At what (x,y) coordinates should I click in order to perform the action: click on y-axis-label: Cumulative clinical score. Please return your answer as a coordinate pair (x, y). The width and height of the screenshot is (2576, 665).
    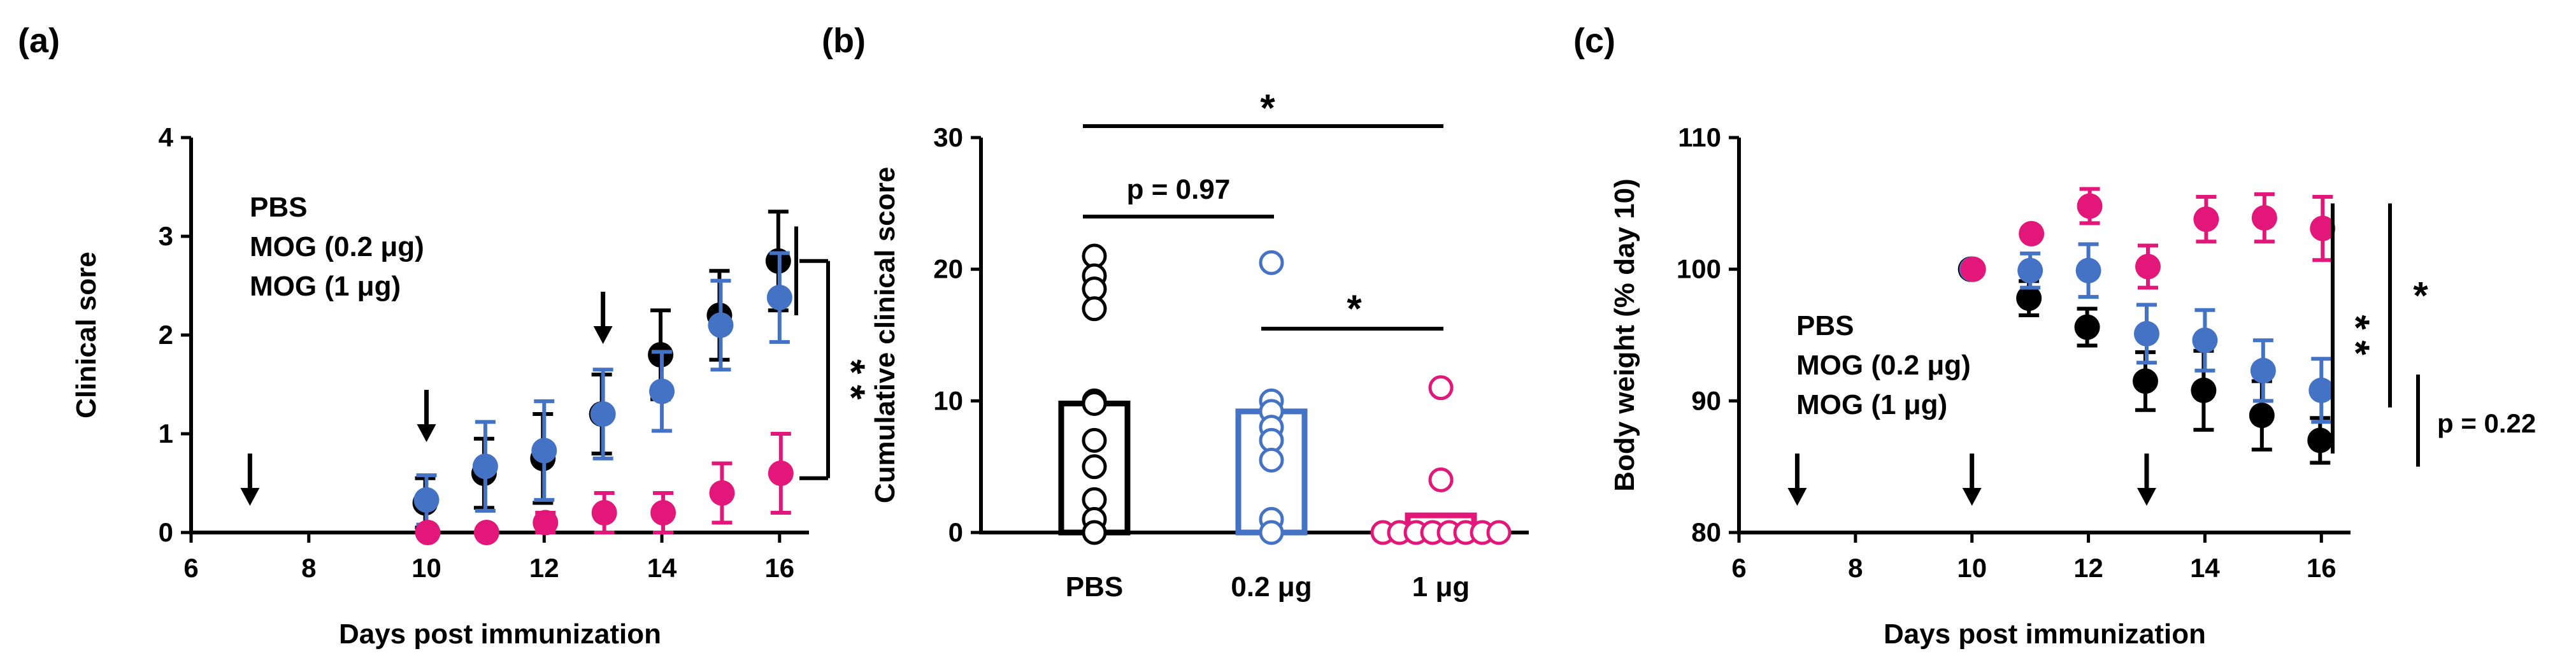
    Looking at the image, I should click on (885, 335).